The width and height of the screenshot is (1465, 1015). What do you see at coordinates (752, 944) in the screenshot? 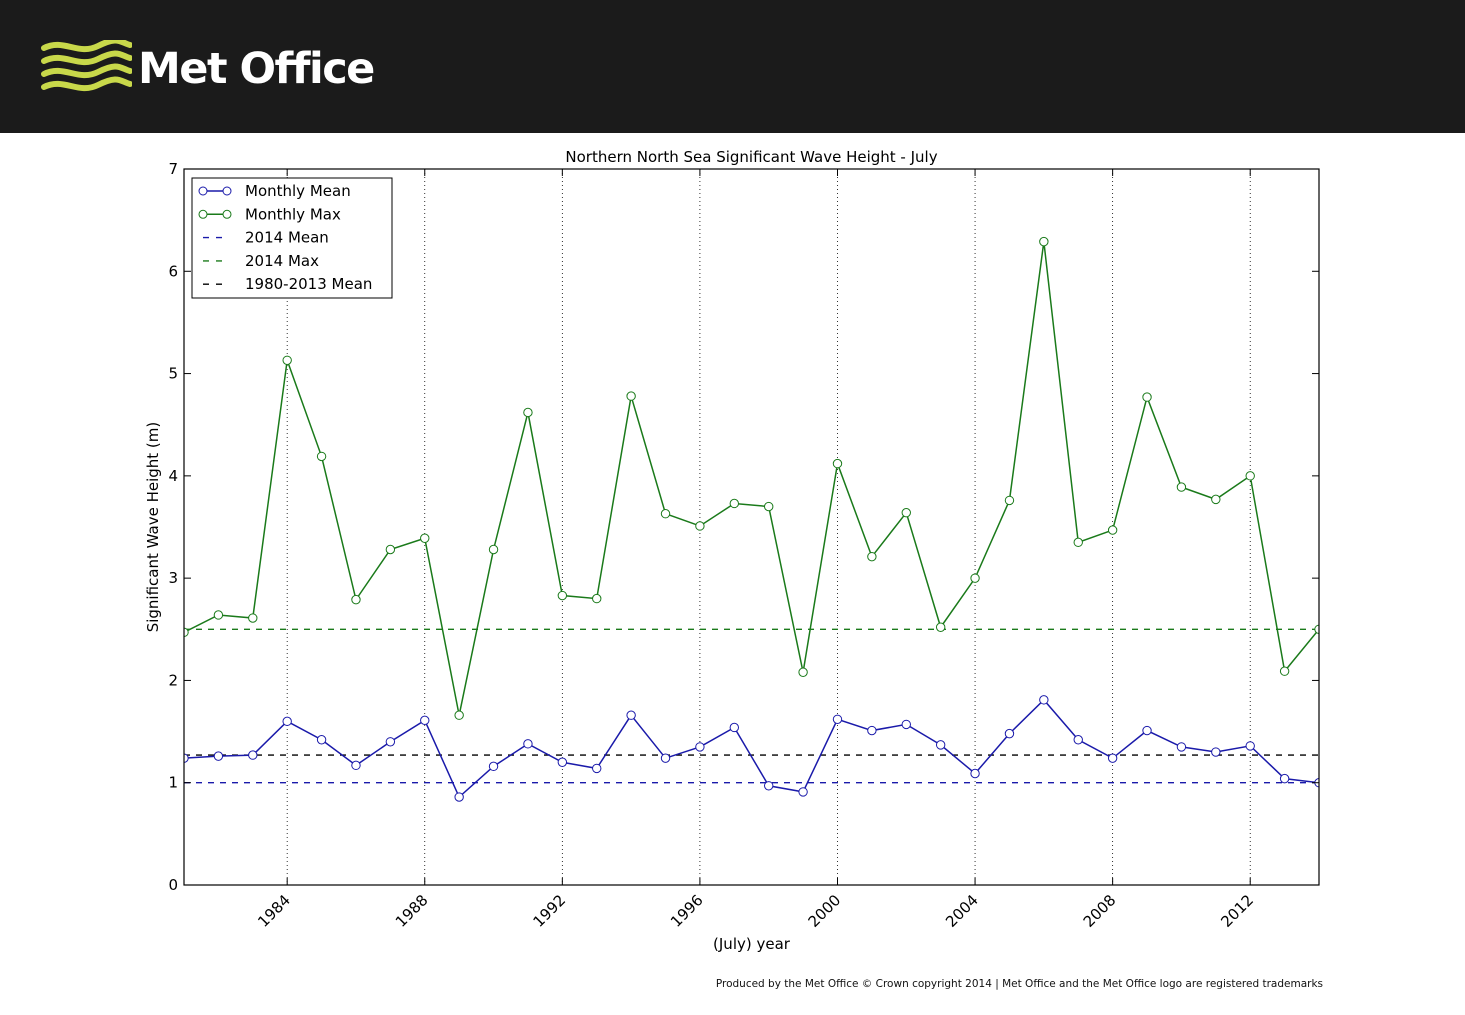
I see `x-axis-label: (July) year` at bounding box center [752, 944].